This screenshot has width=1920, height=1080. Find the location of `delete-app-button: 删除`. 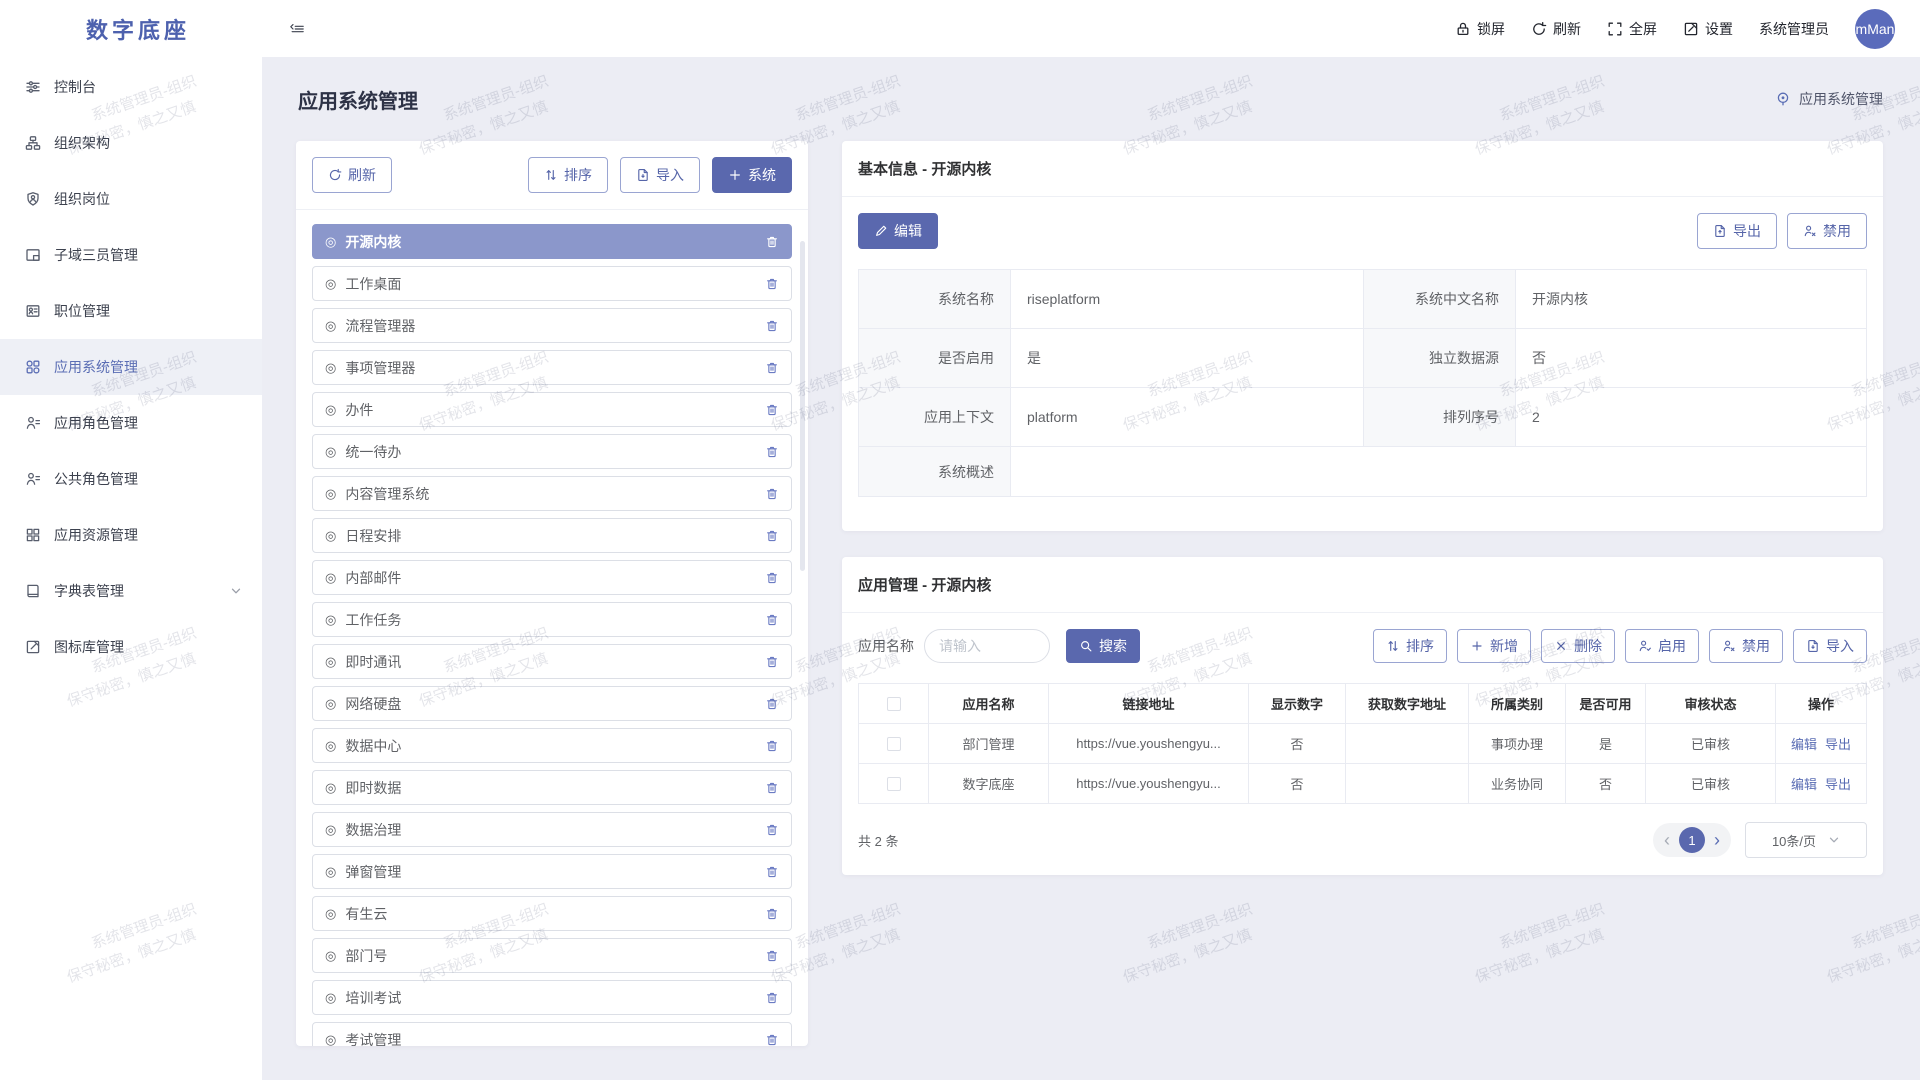

delete-app-button: 删除 is located at coordinates (1578, 646).